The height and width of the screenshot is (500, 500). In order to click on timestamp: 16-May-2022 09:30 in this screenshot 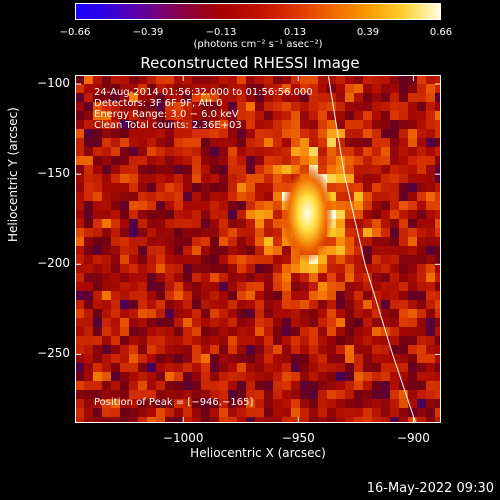, I will do `click(430, 488)`.